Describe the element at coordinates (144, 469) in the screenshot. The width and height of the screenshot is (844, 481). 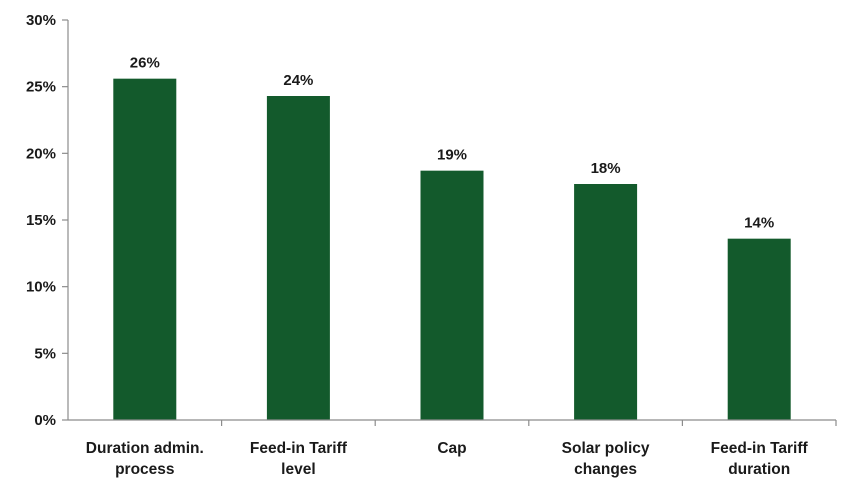
I see `x-category-label-line: process` at that location.